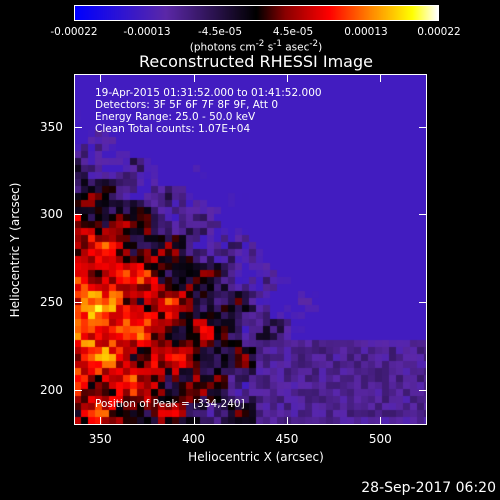  I want to click on y-axis-label: Heliocentric Y (arcsec), so click(15, 250).